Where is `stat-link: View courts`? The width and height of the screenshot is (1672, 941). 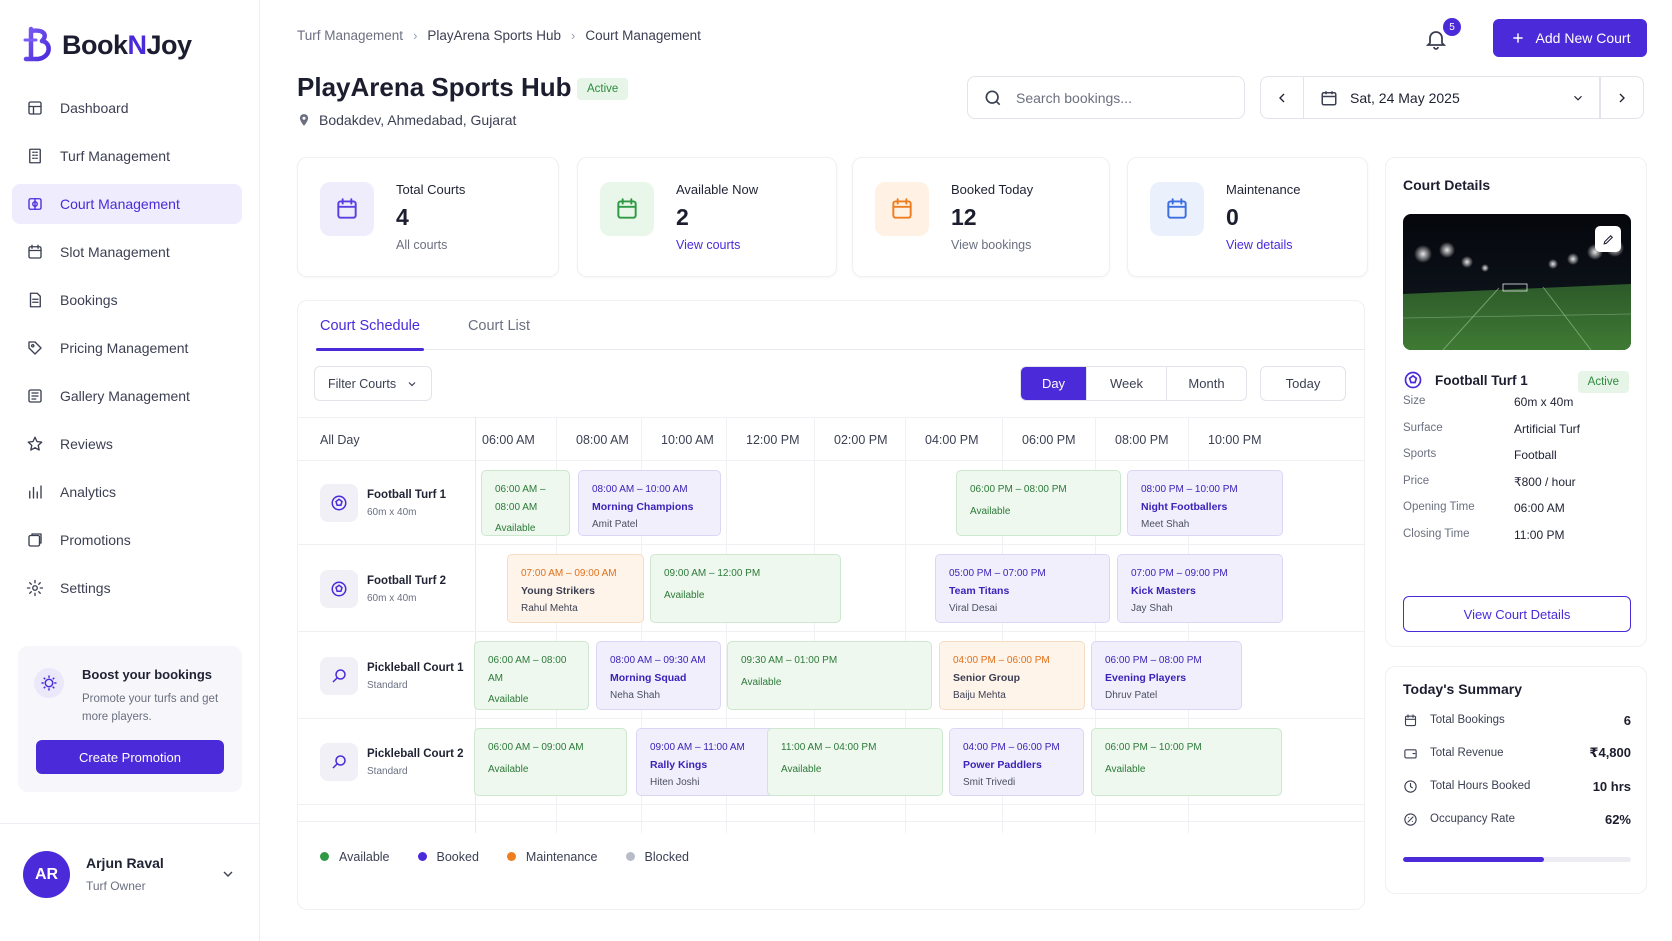 stat-link: View courts is located at coordinates (708, 245).